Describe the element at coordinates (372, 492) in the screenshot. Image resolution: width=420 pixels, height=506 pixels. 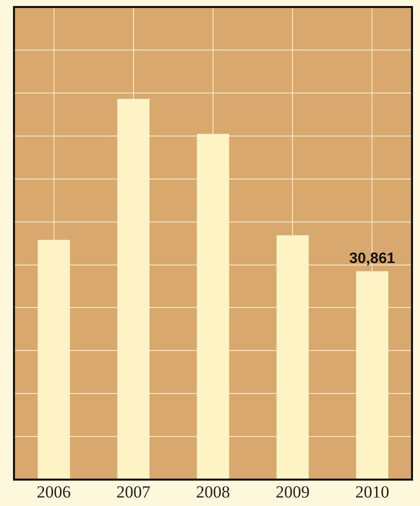
I see `x-tick-label: 2010` at that location.